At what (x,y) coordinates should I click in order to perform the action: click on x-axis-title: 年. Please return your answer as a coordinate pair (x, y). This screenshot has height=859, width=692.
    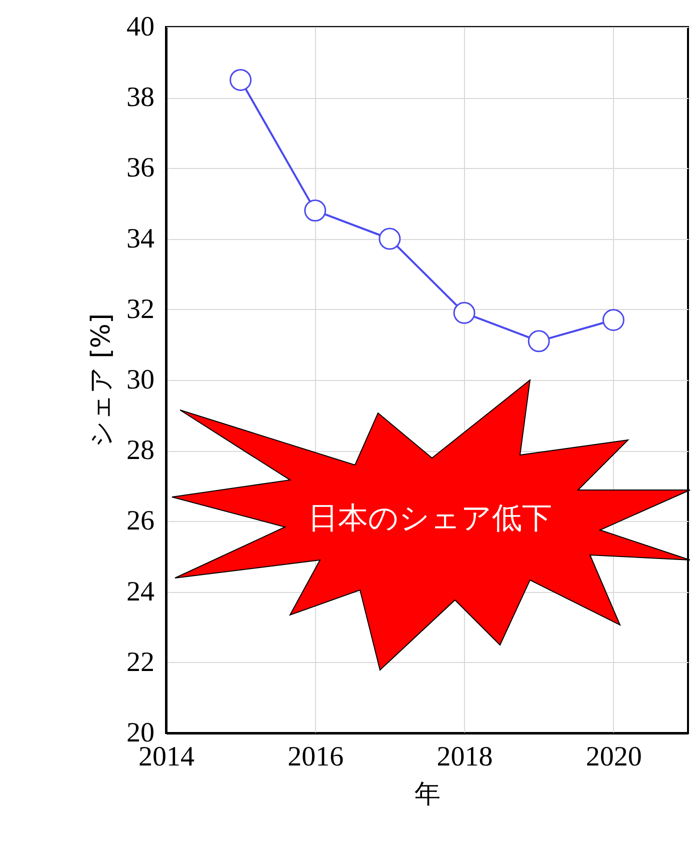
    Looking at the image, I should click on (427, 795).